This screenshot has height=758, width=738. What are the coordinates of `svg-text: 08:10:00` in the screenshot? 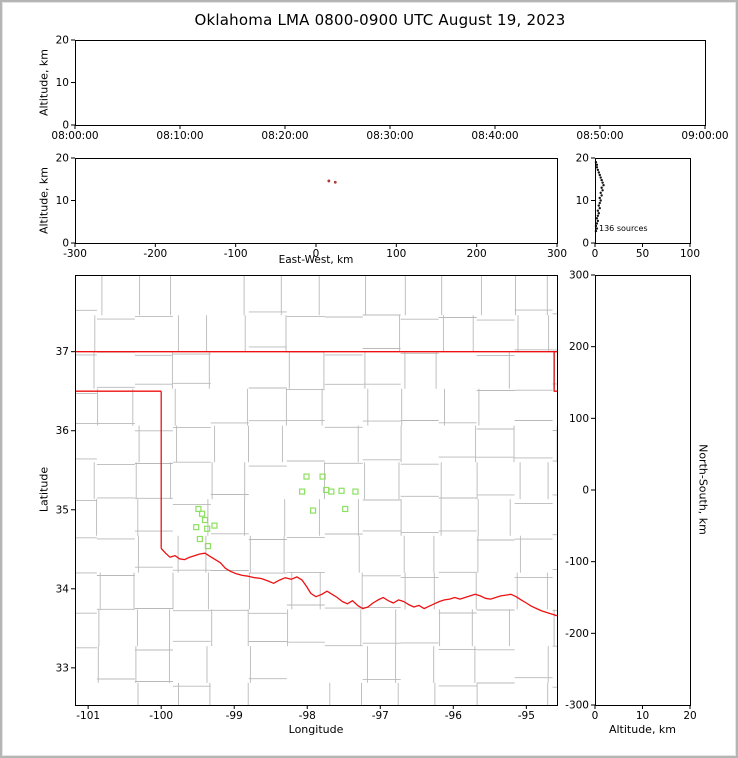 It's located at (179, 136).